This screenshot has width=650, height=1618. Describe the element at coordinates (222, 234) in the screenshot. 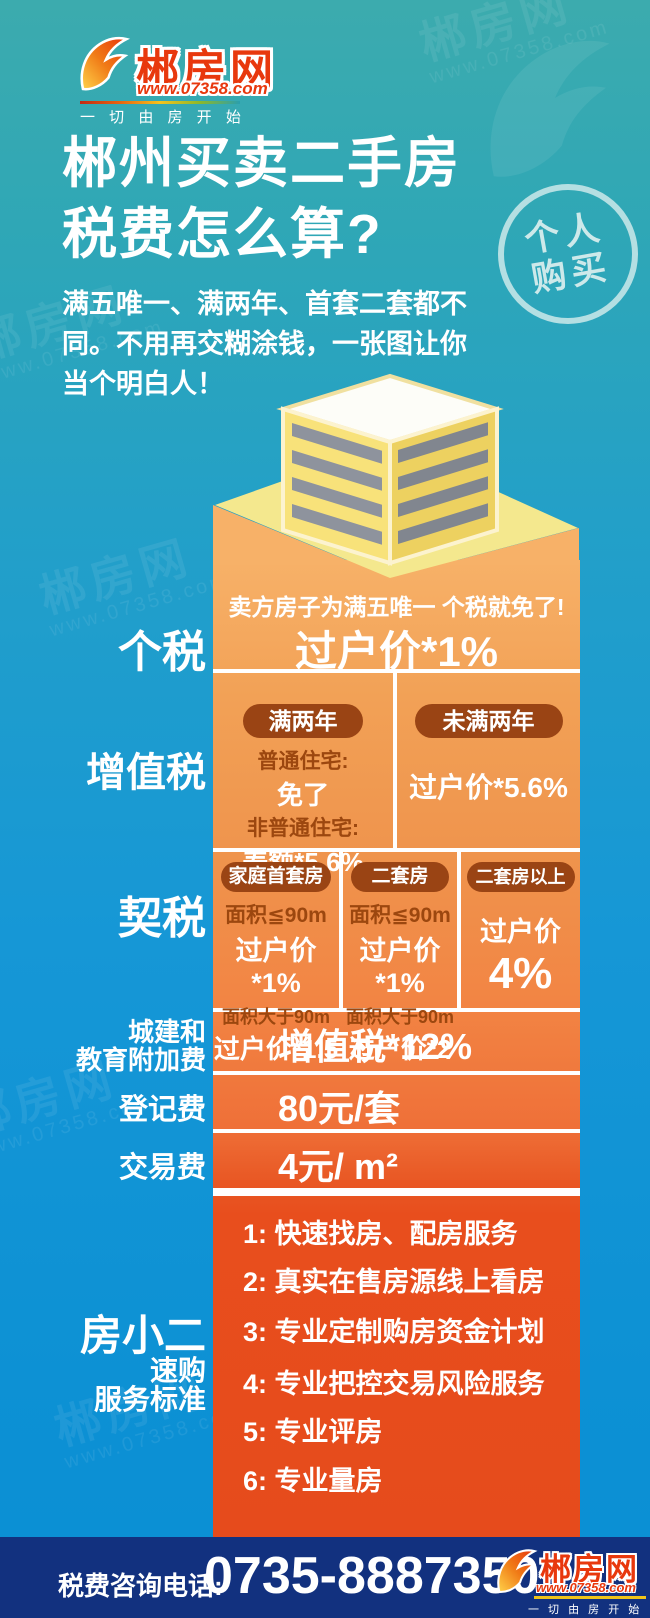

I see `title-line2: 税费怎么算?` at that location.